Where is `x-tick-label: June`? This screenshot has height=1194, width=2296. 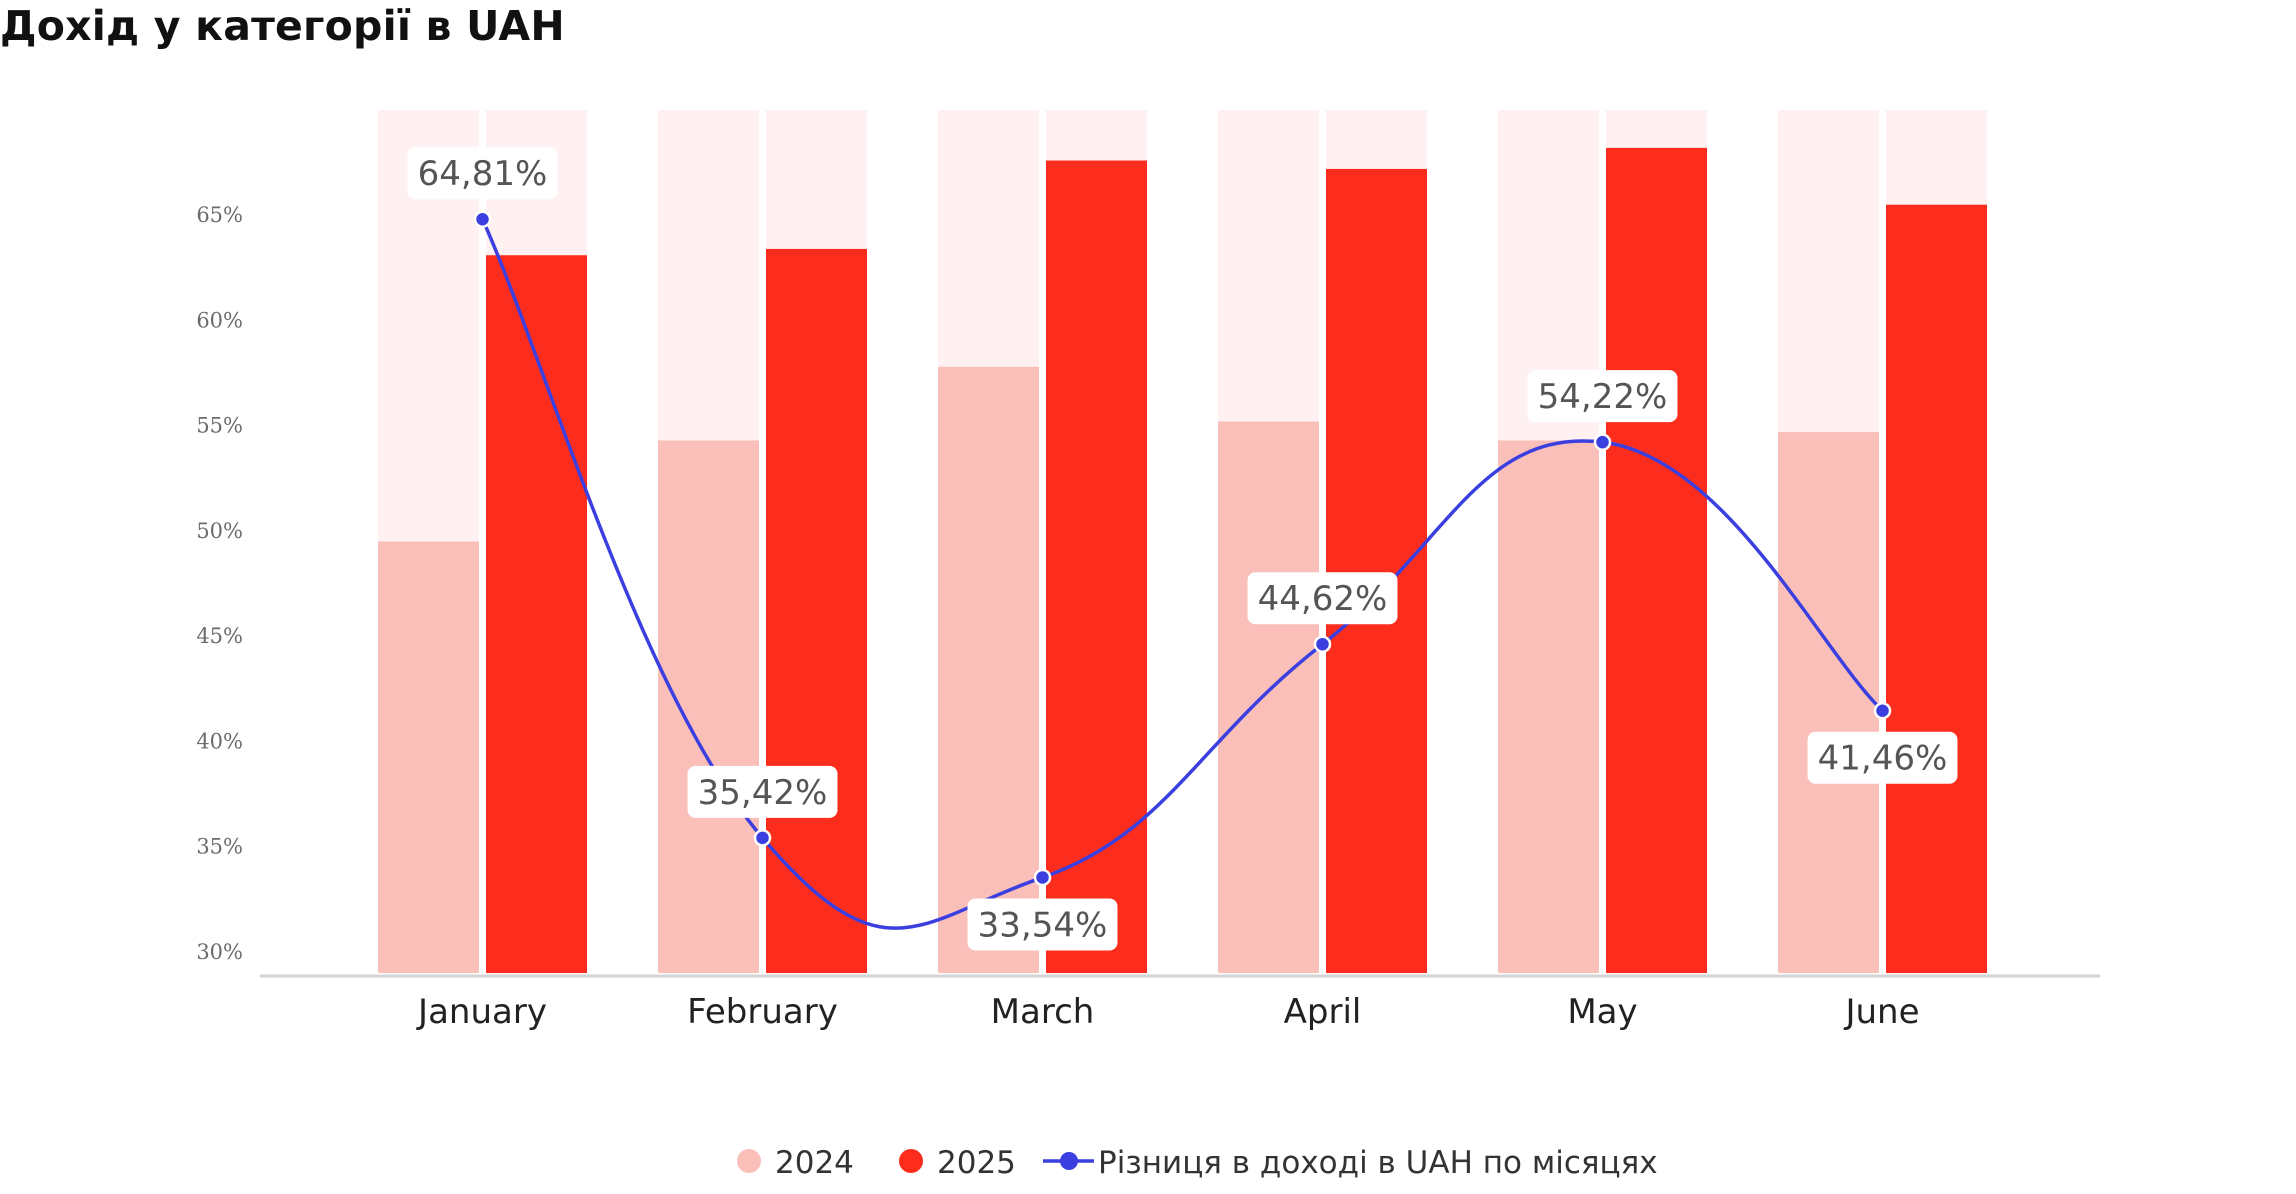 x-tick-label: June is located at coordinates (1881, 1012).